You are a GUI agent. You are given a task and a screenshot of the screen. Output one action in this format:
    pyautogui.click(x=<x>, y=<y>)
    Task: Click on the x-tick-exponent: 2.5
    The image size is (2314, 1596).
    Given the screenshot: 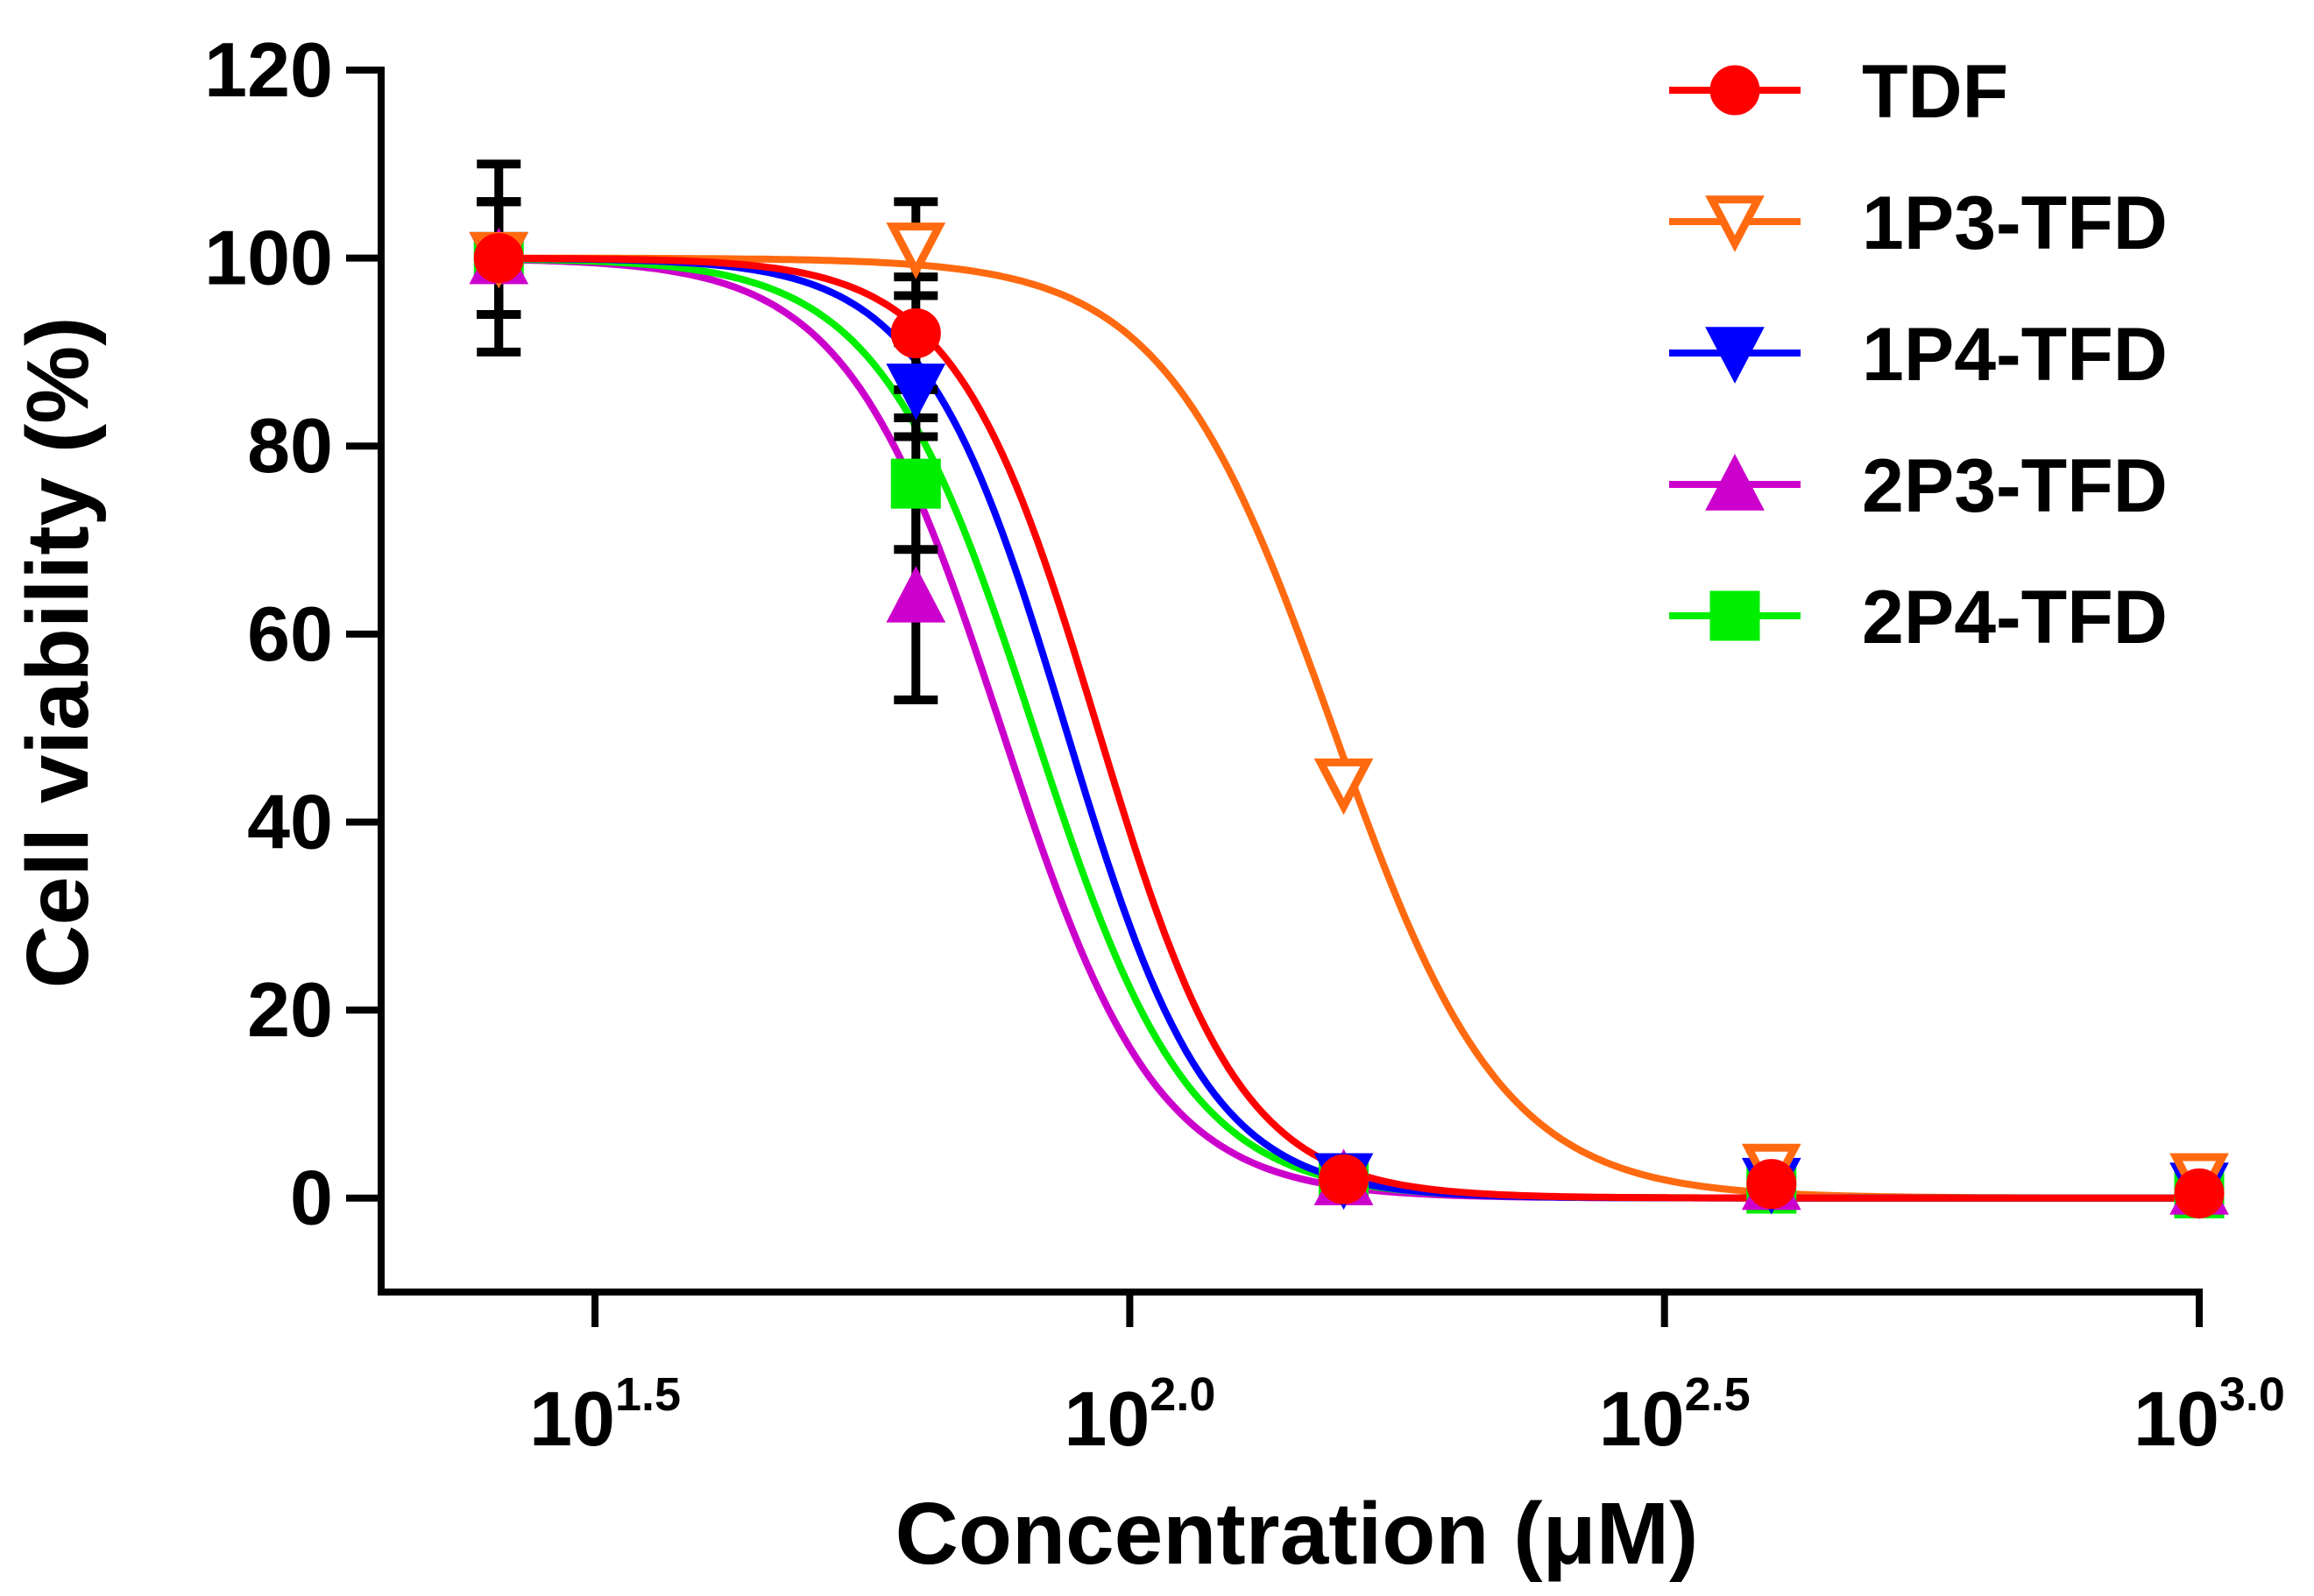 What is the action you would take?
    pyautogui.click(x=1718, y=1394)
    